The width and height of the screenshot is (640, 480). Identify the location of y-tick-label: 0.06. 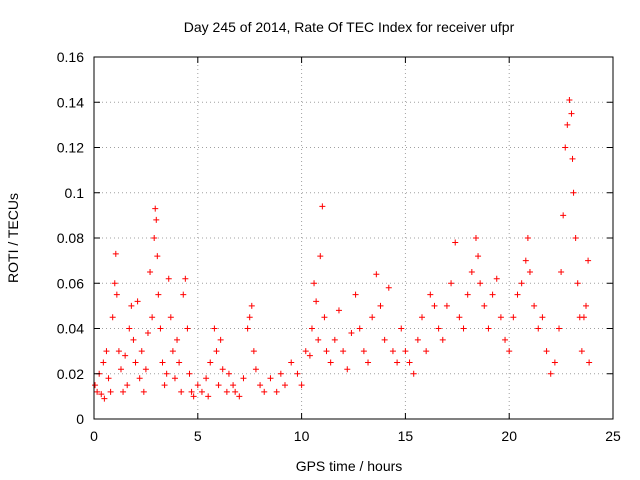
(70, 283).